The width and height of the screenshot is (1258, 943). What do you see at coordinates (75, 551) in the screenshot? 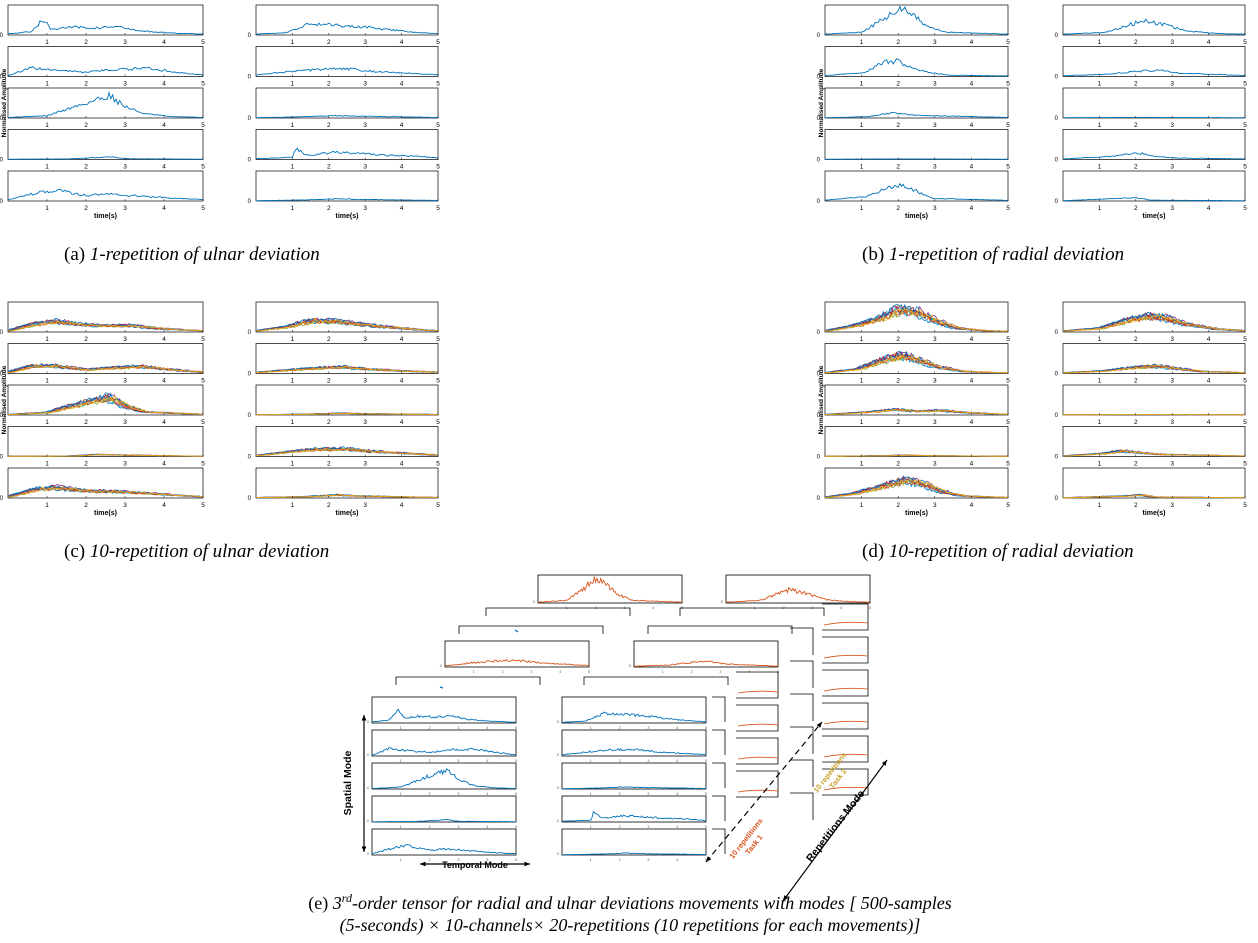
I see `caption-c-letter: (c)` at bounding box center [75, 551].